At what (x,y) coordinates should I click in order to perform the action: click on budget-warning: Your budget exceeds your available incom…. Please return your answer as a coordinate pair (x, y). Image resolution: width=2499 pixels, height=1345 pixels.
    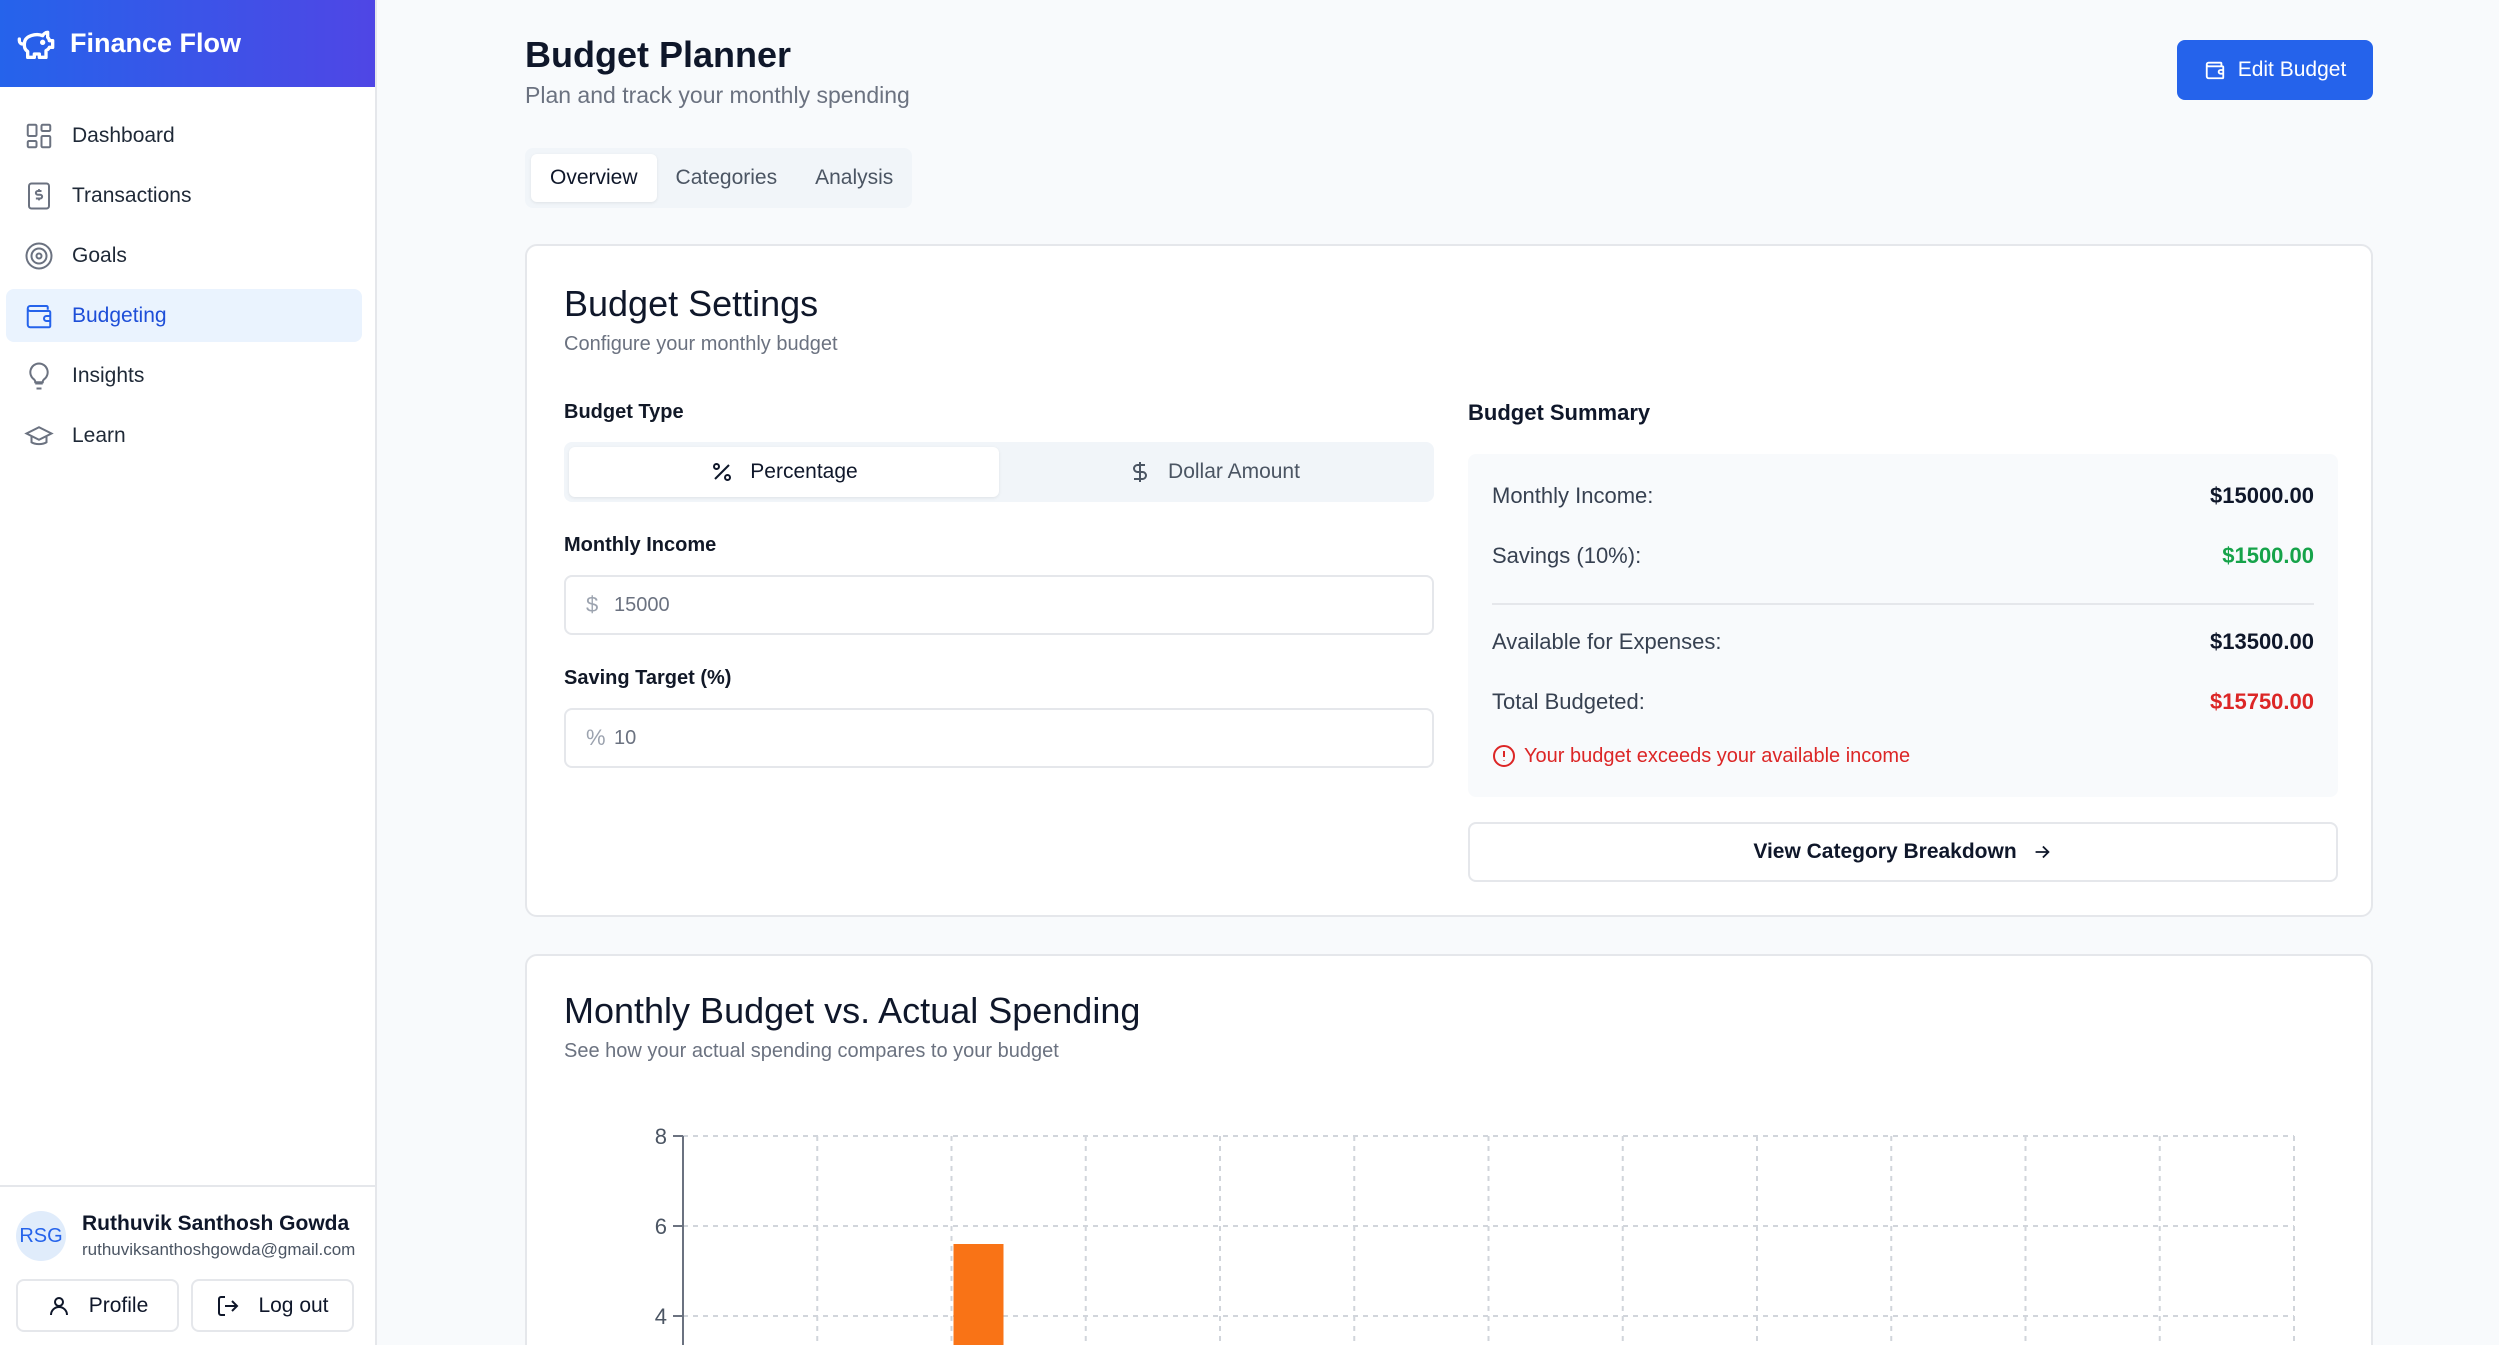
    Looking at the image, I should click on (1701, 756).